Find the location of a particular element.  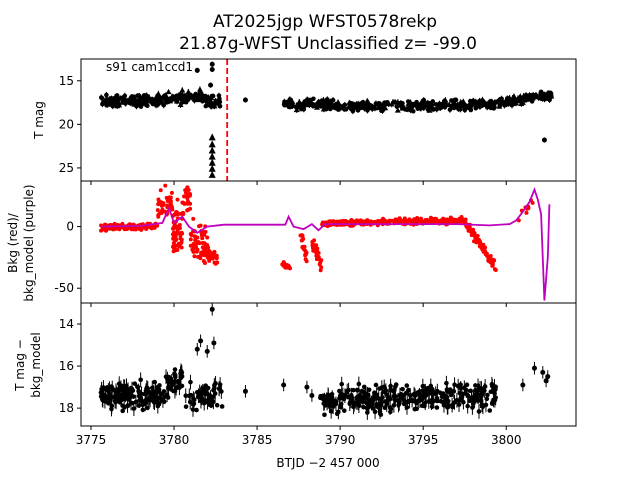

panel2-ylabel-line2: bkg_model (purple) is located at coordinates (29, 242).